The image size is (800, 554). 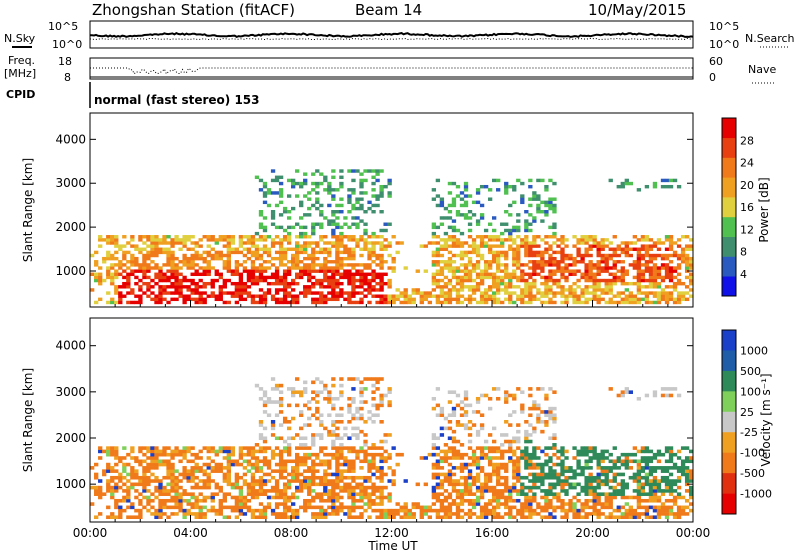 I want to click on power-colorbar-segment, so click(x=729, y=128).